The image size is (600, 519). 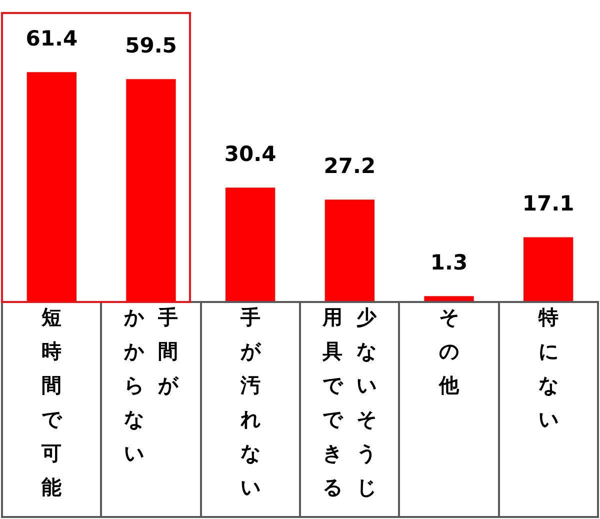 I want to click on data-label: 17.1, so click(x=548, y=204).